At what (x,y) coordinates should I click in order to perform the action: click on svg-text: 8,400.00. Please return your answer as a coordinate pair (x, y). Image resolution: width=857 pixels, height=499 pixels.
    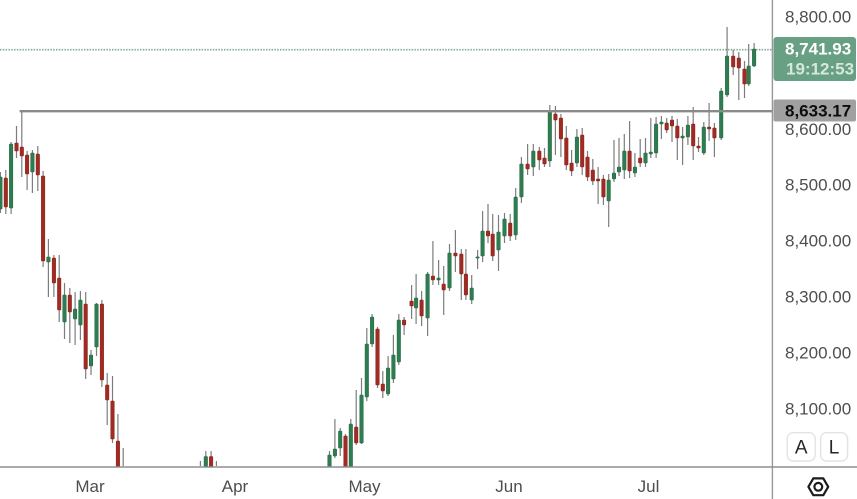
    Looking at the image, I should click on (818, 241).